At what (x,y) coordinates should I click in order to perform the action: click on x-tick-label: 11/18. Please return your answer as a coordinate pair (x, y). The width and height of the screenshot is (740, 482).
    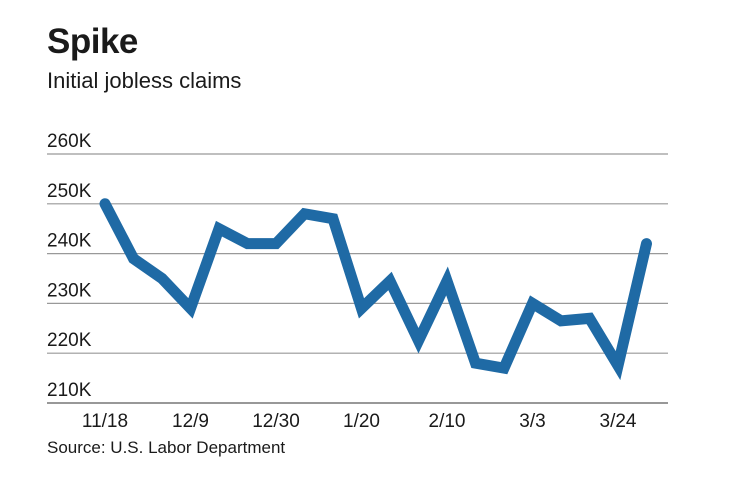
    Looking at the image, I should click on (105, 421).